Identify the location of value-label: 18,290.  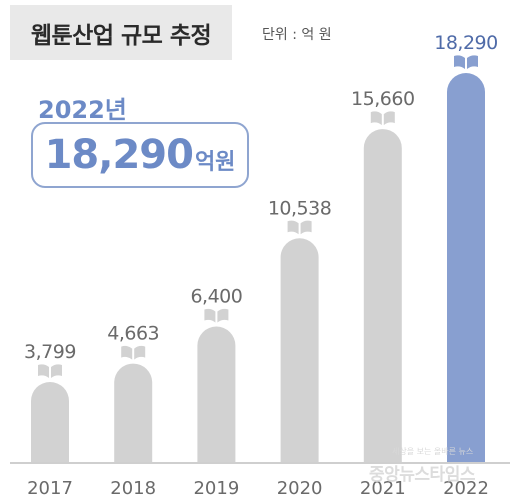
(465, 43).